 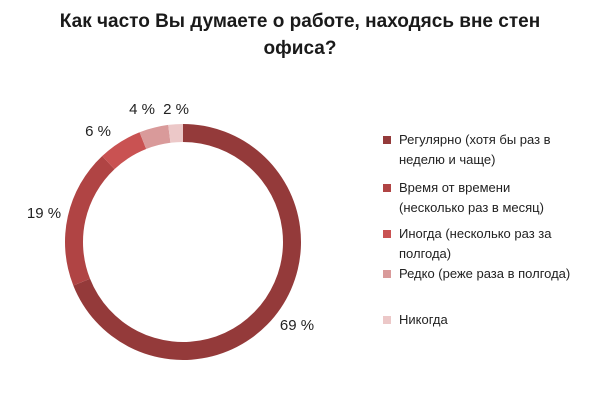 I want to click on legend-label-occasionally-1: Иногда (несколько раз за, so click(x=475, y=233).